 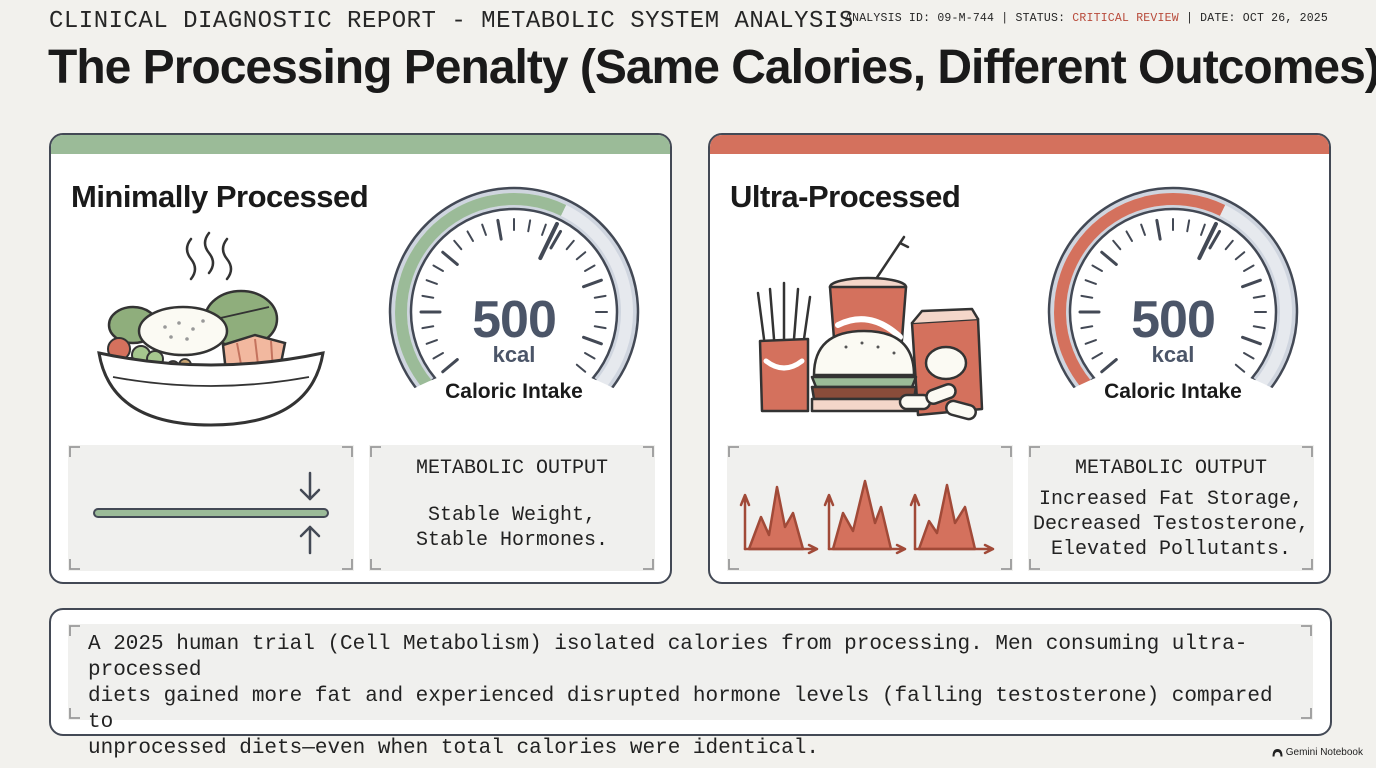 What do you see at coordinates (1277, 753) in the screenshot?
I see `notebook-logo-icon` at bounding box center [1277, 753].